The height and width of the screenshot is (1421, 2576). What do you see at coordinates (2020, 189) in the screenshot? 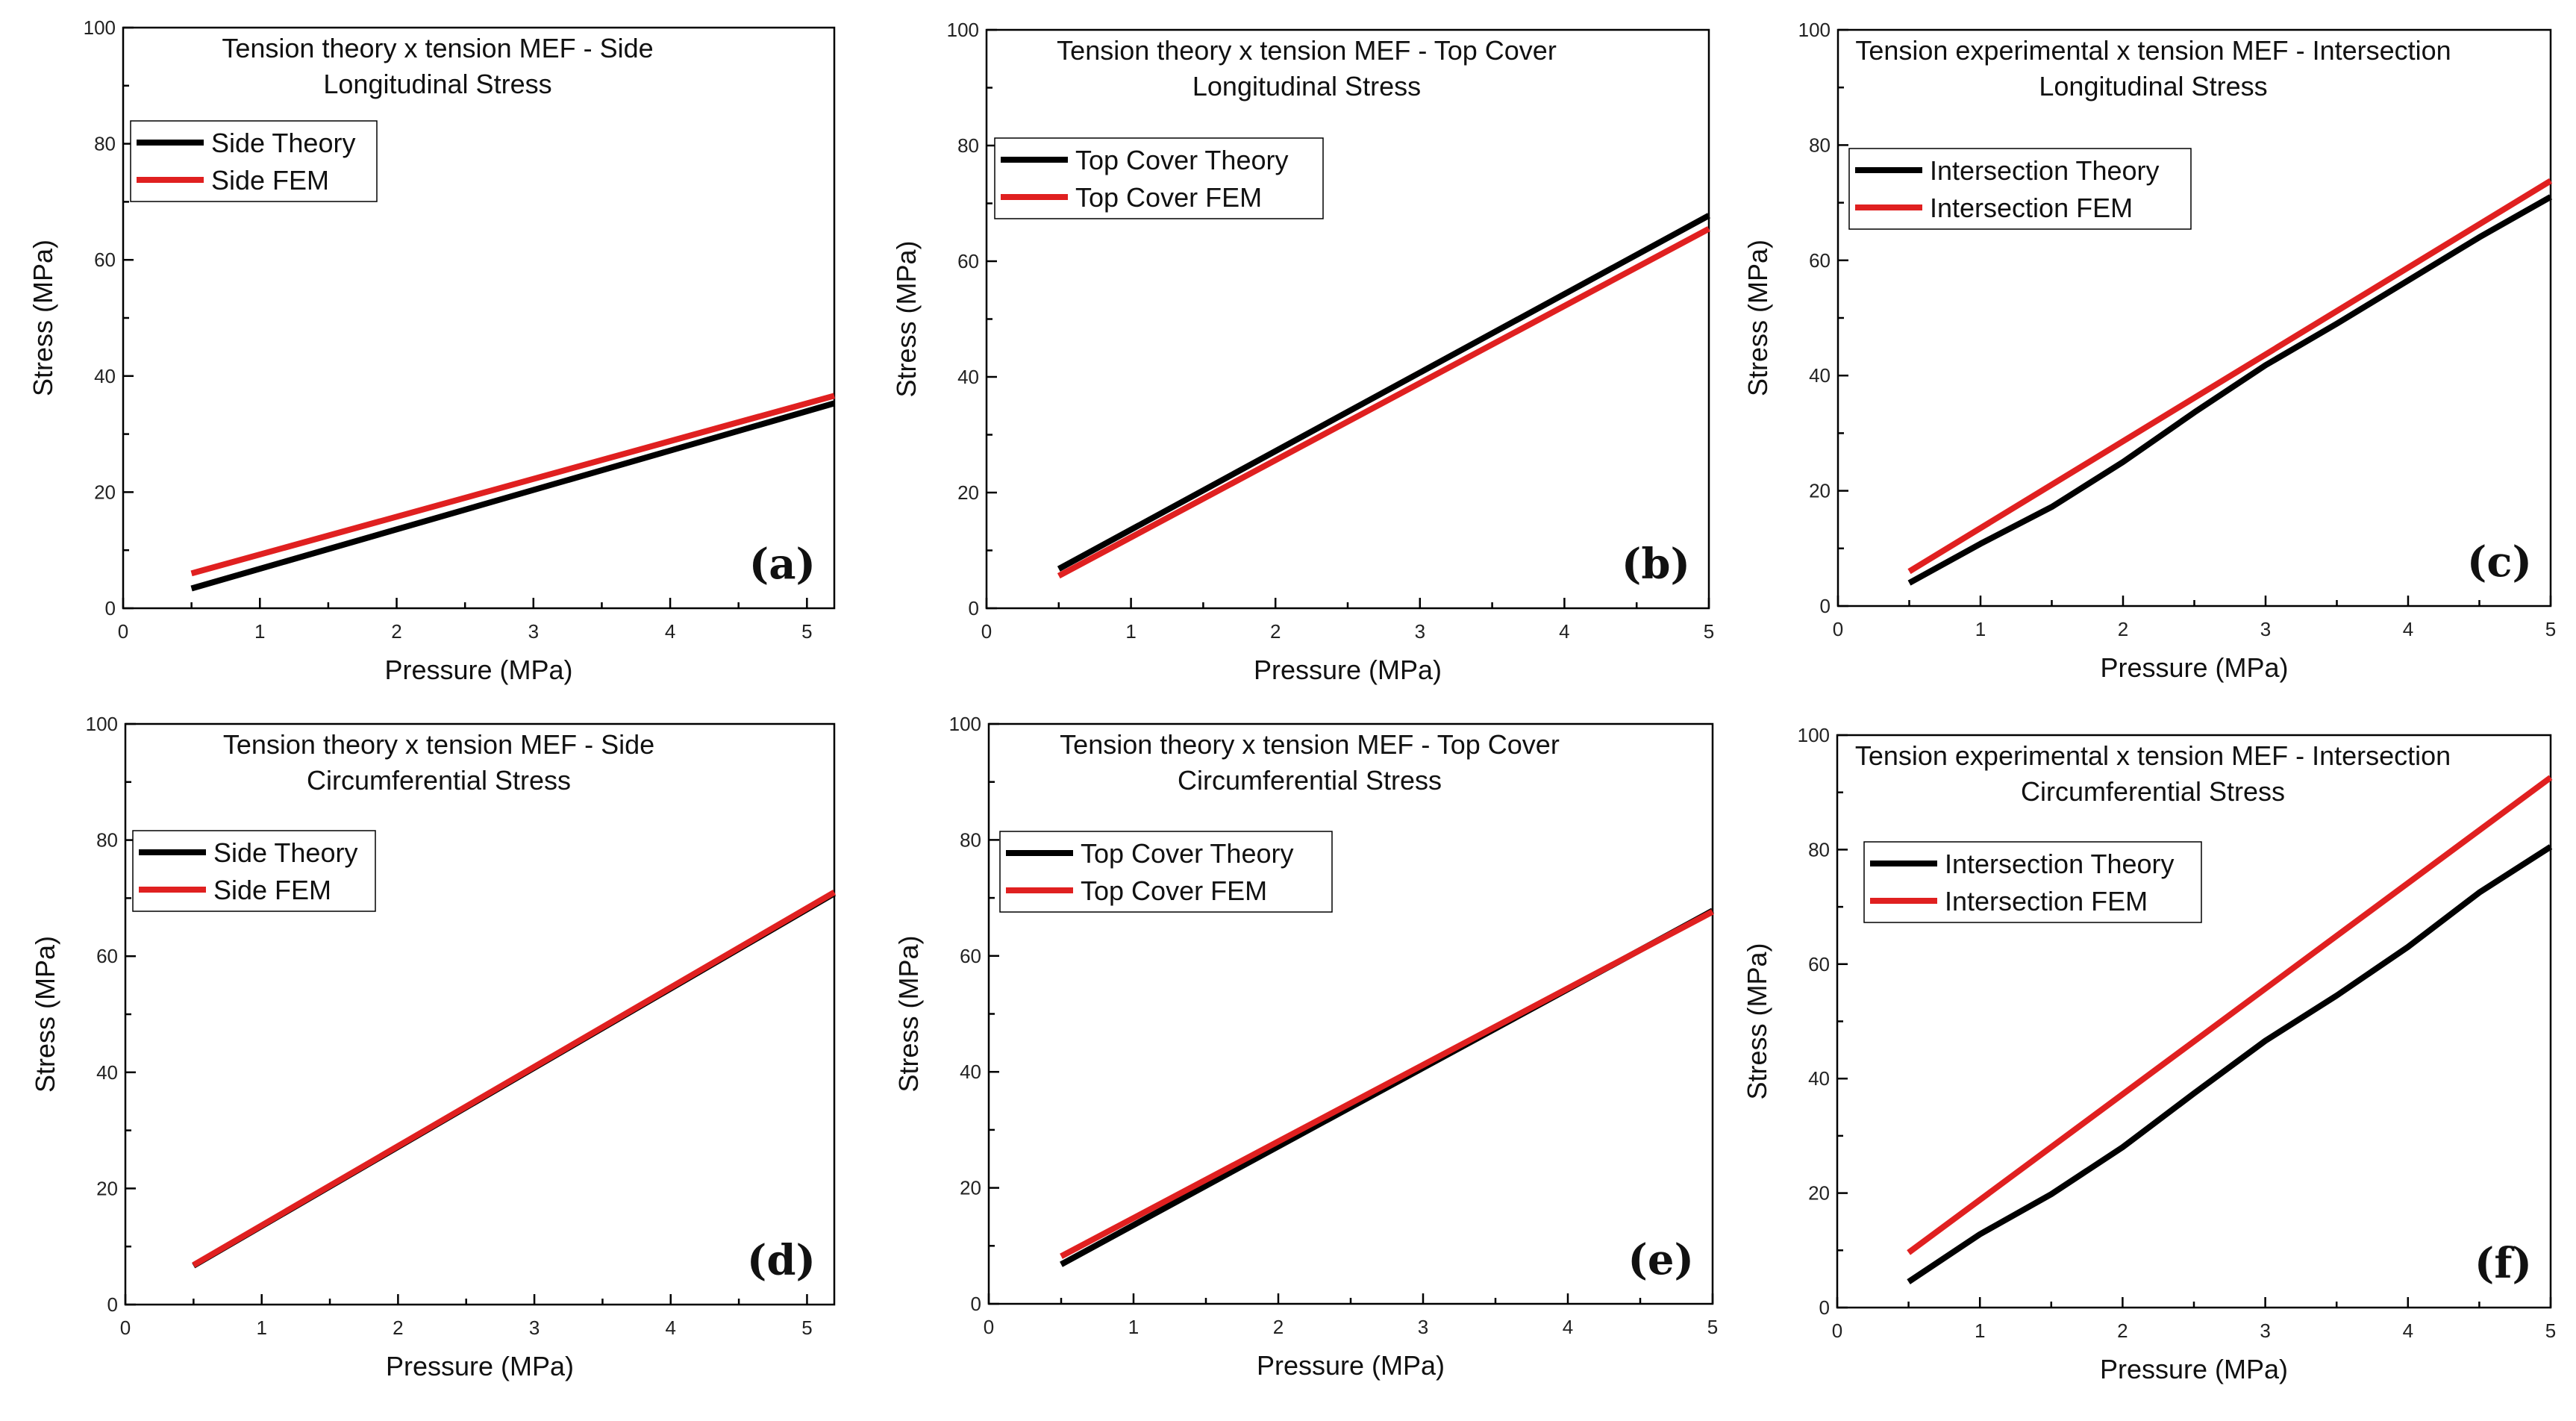
I see `legend: Intersection Theory Intersection FEM` at bounding box center [2020, 189].